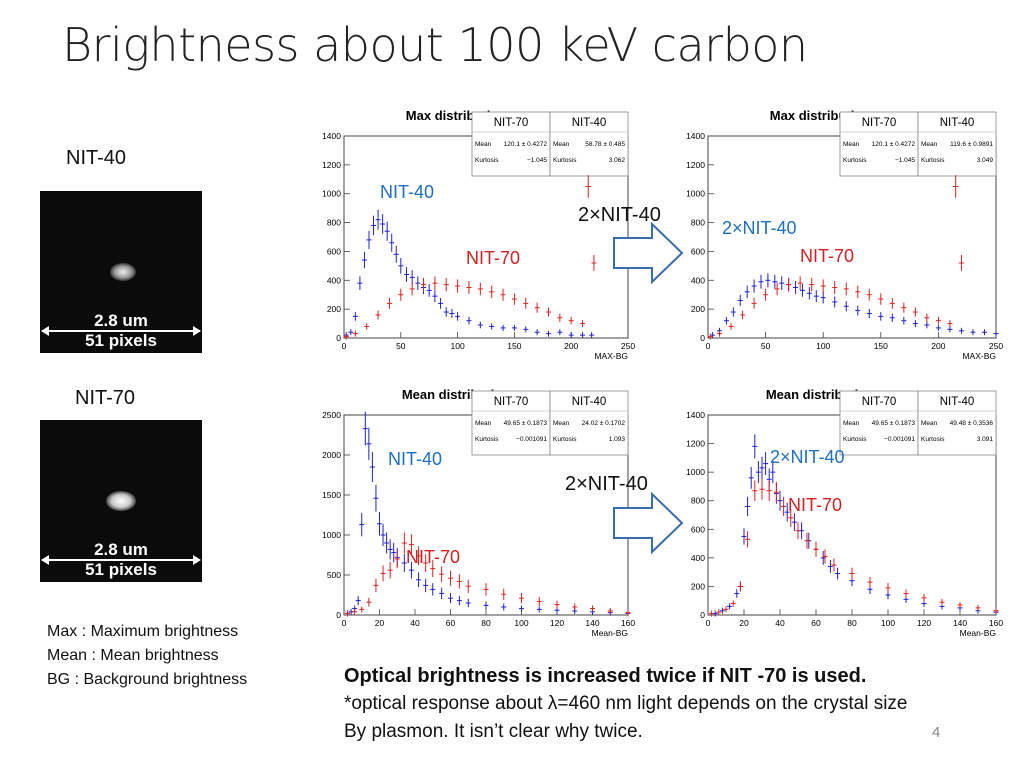 The height and width of the screenshot is (768, 1024). I want to click on x-tick-label: 60, so click(816, 623).